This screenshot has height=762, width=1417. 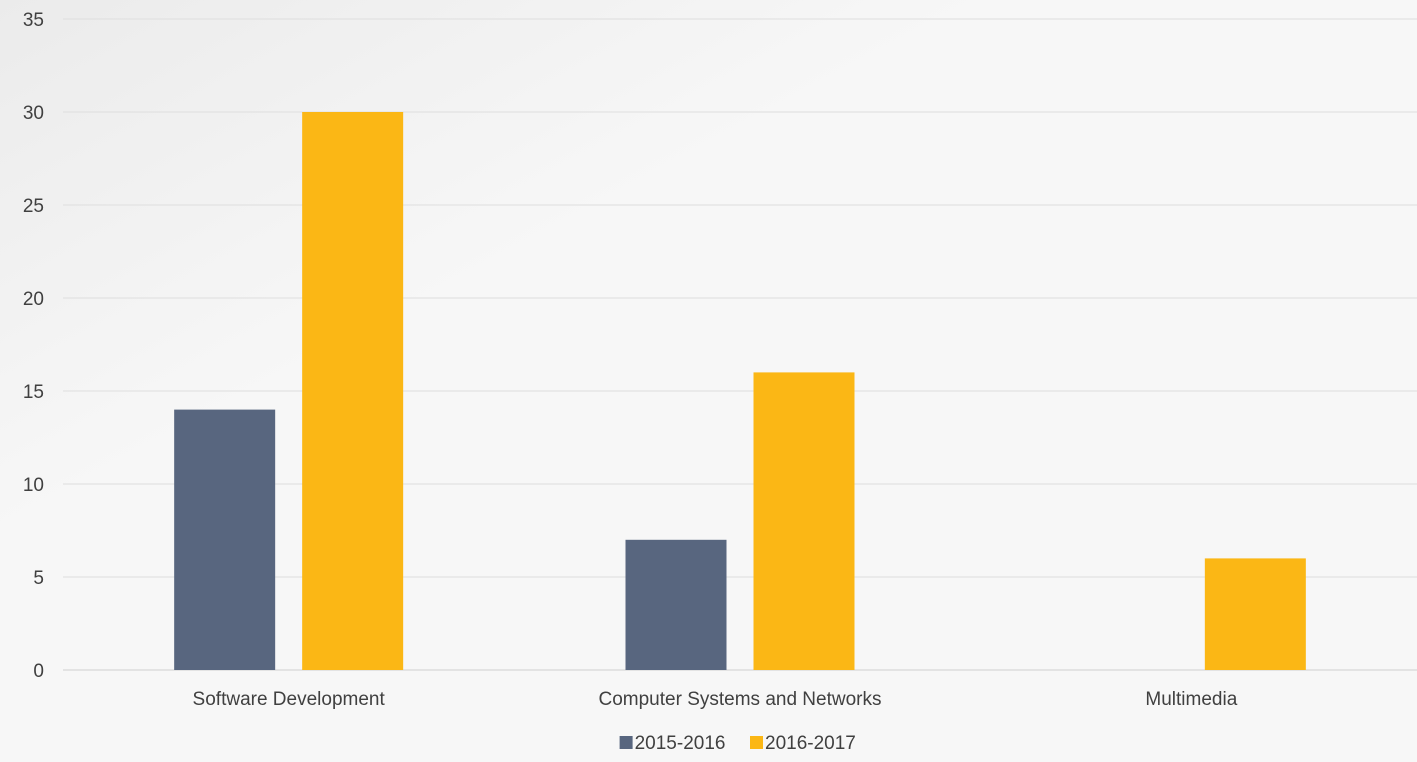 What do you see at coordinates (33, 113) in the screenshot?
I see `y-tick-label: 30` at bounding box center [33, 113].